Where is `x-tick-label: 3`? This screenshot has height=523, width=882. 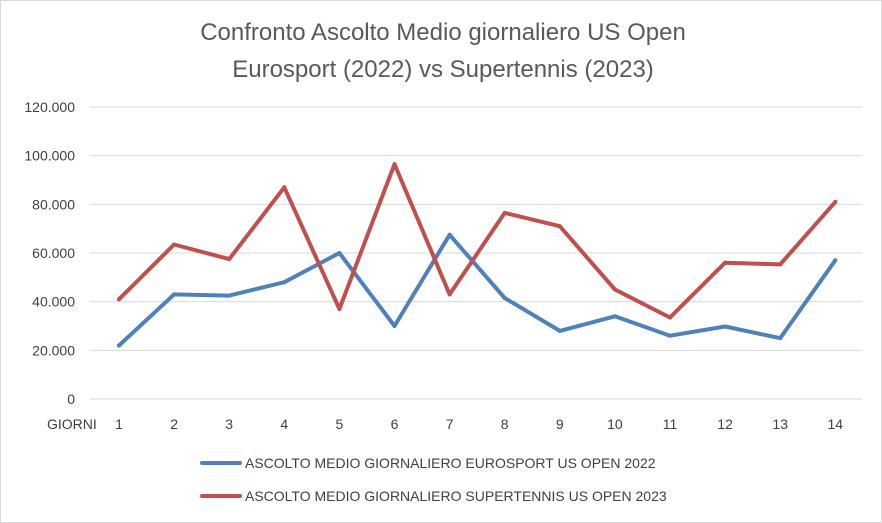
x-tick-label: 3 is located at coordinates (229, 424).